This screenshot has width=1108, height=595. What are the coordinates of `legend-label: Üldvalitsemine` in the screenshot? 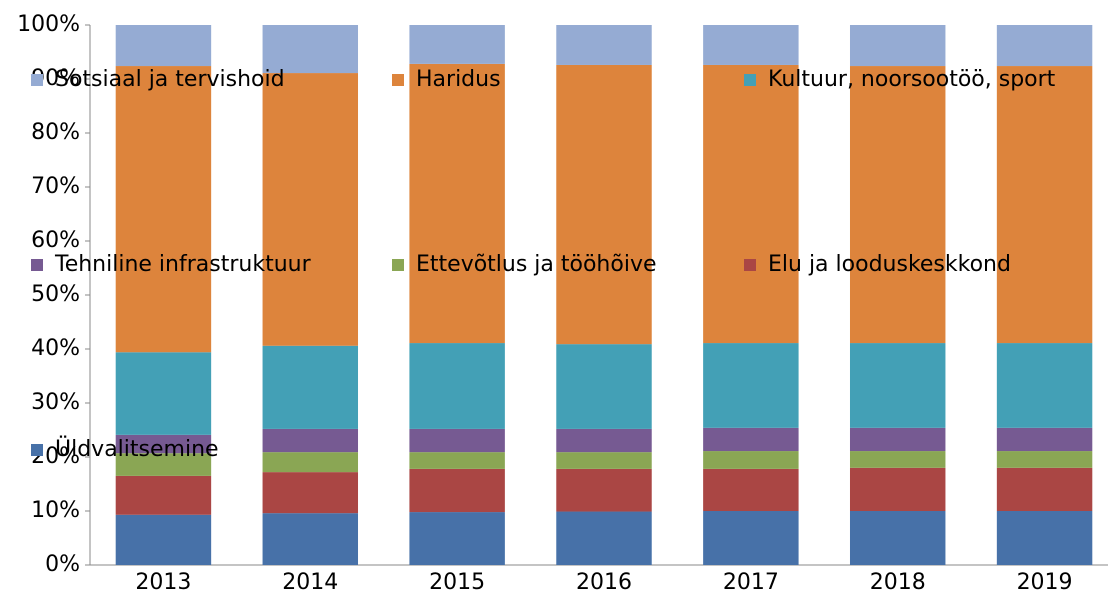 It's located at (137, 449).